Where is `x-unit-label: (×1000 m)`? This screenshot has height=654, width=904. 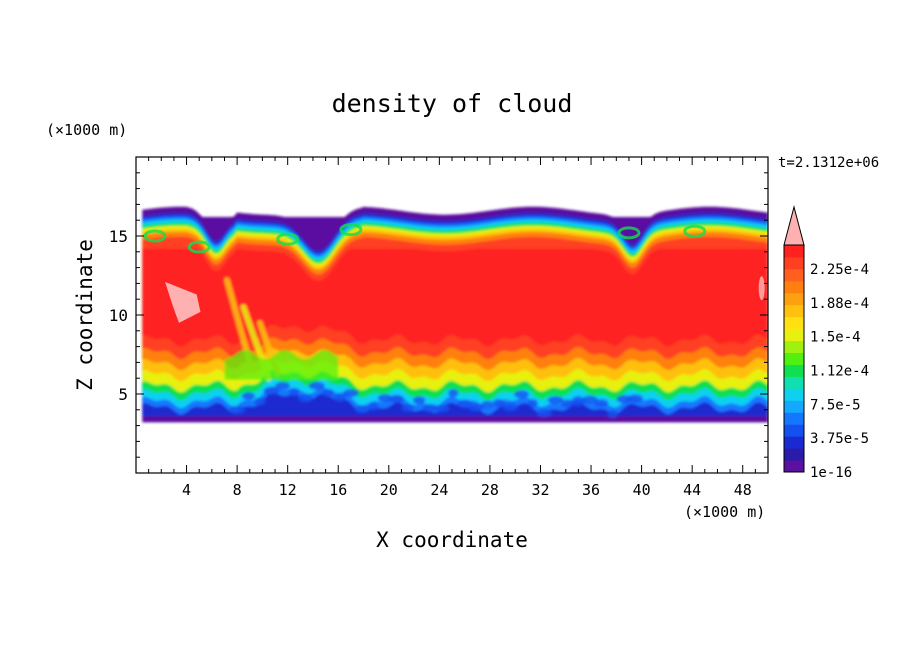
x-unit-label: (×1000 m) is located at coordinates (724, 512).